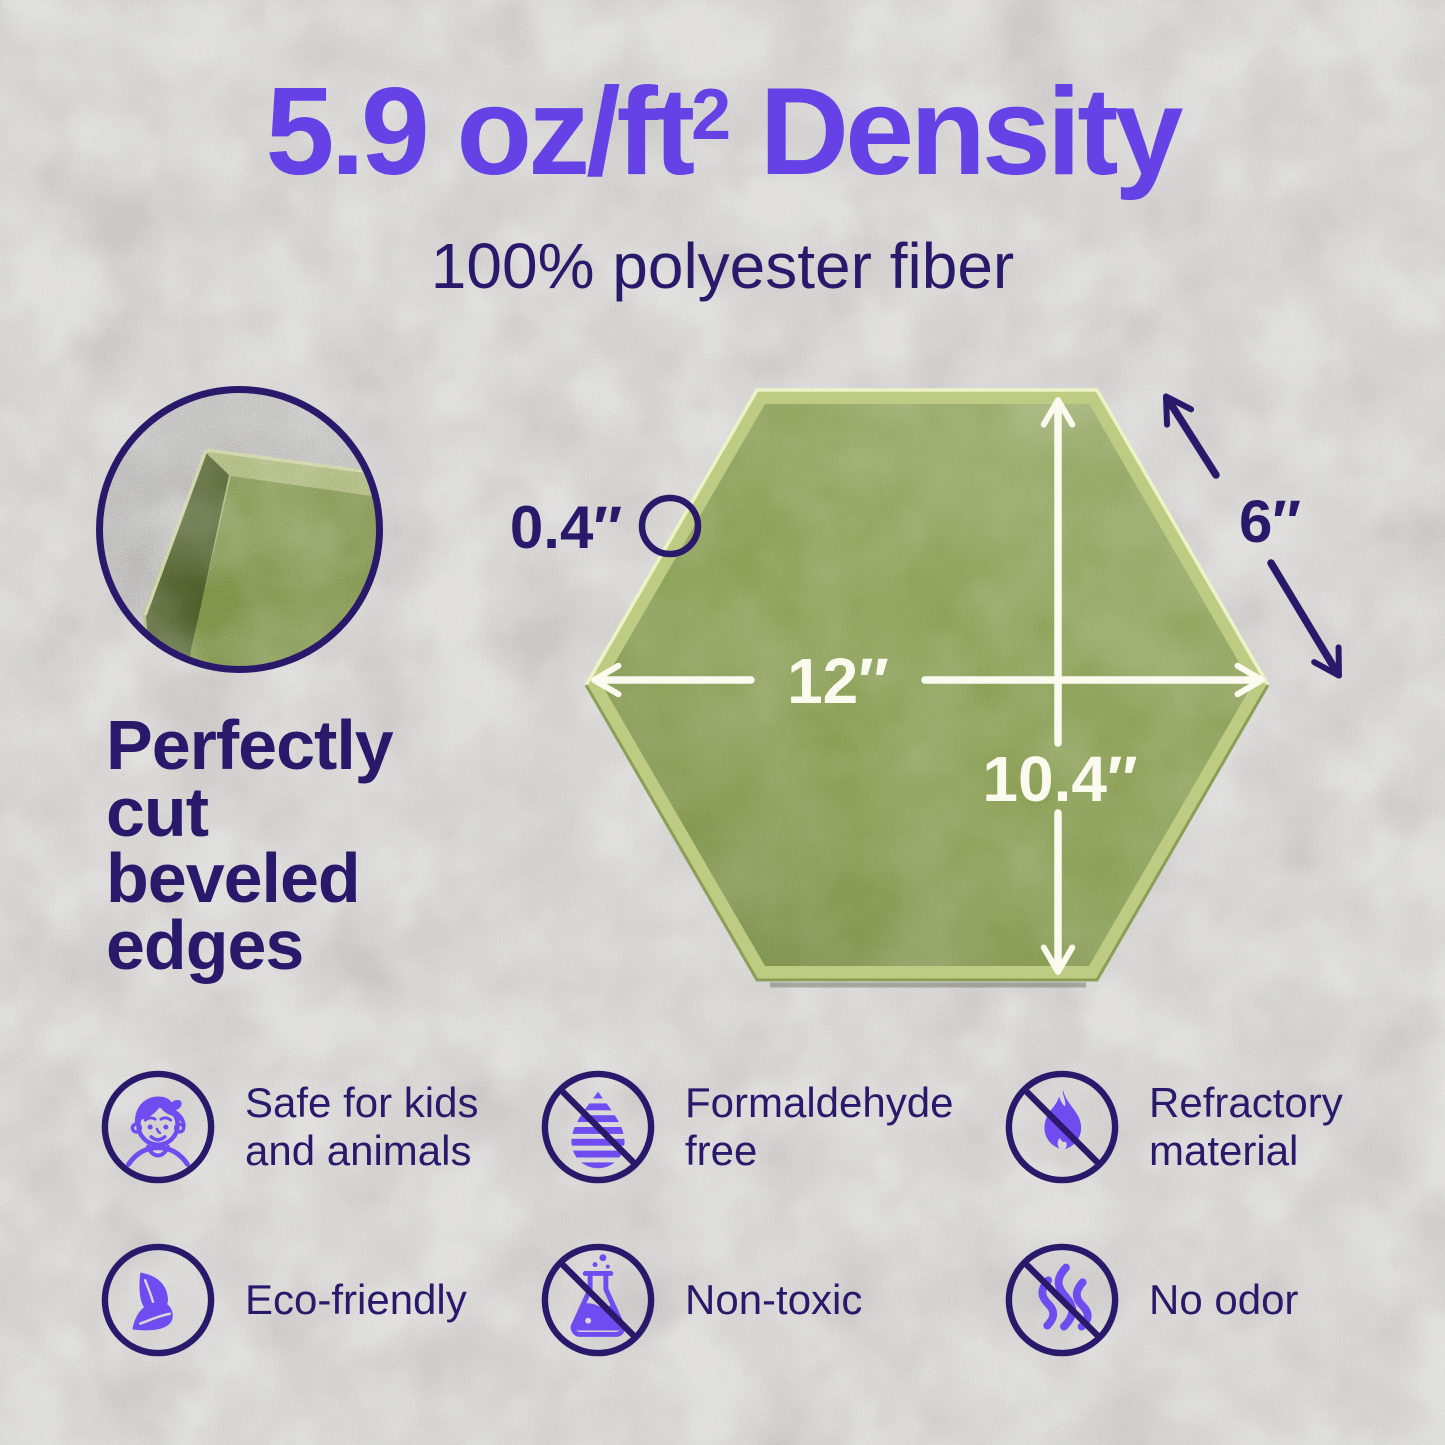  Describe the element at coordinates (1270, 521) in the screenshot. I see `edge-dimension-label: 6″` at that location.